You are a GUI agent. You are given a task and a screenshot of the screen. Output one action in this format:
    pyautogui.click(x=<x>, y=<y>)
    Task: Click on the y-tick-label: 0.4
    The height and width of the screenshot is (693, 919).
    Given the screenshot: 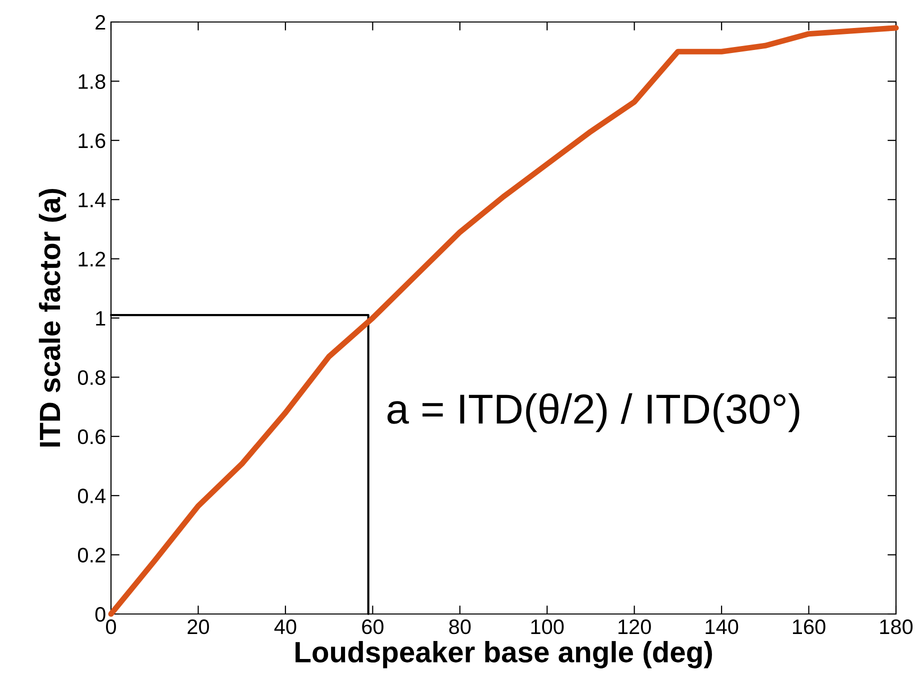 What is the action you would take?
    pyautogui.click(x=92, y=496)
    